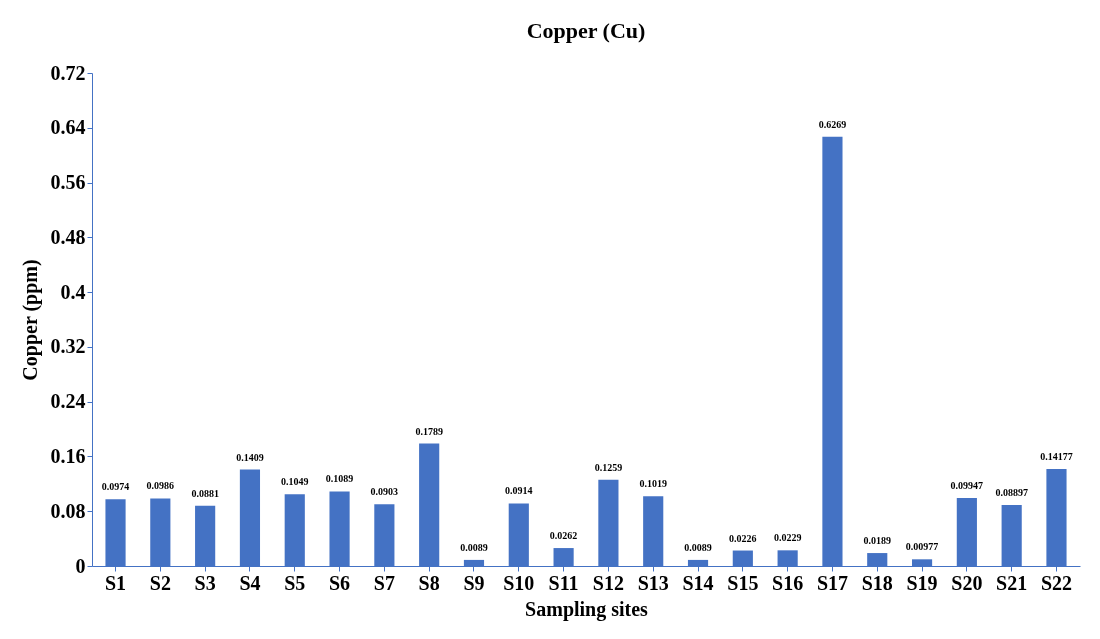  Describe the element at coordinates (967, 485) in the screenshot. I see `data-label: 0.09947` at that location.